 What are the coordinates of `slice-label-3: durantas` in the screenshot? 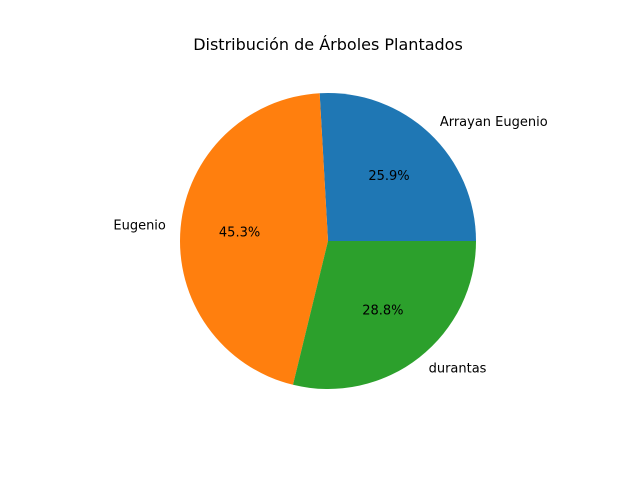 It's located at (458, 369).